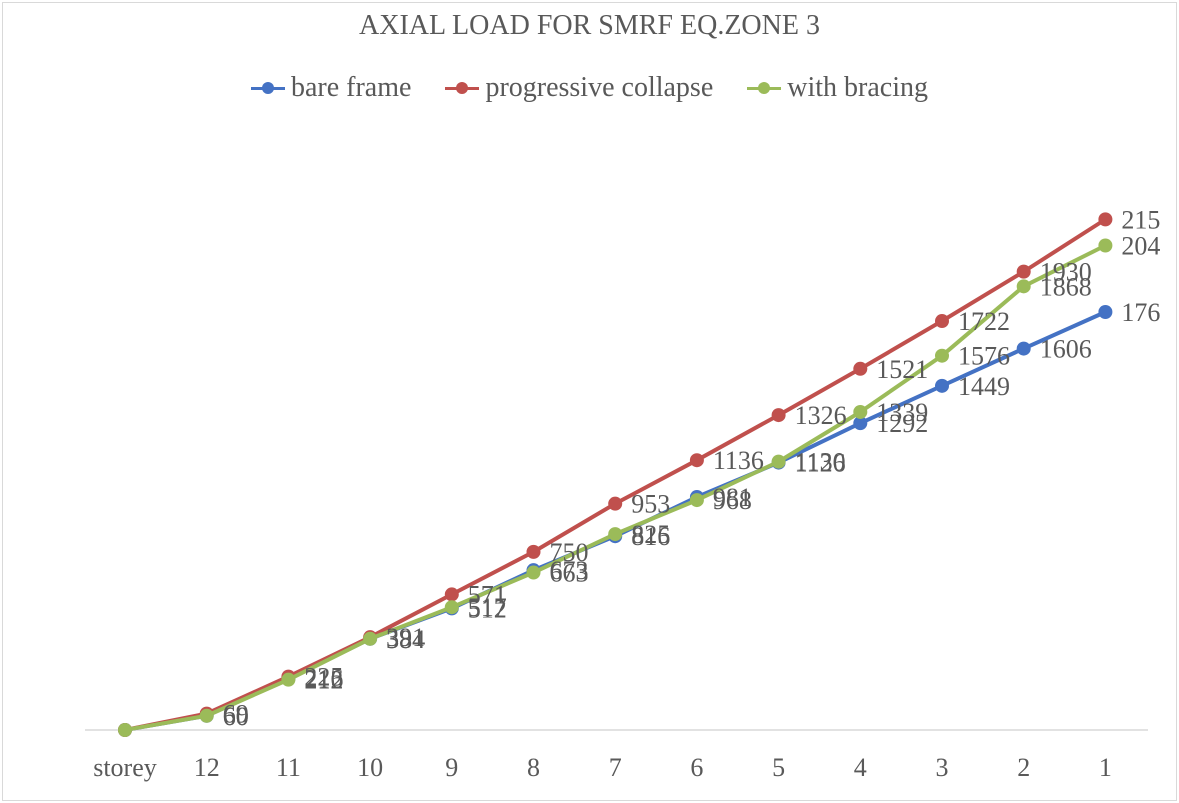  What do you see at coordinates (207, 767) in the screenshot?
I see `x-tick-label: 12` at bounding box center [207, 767].